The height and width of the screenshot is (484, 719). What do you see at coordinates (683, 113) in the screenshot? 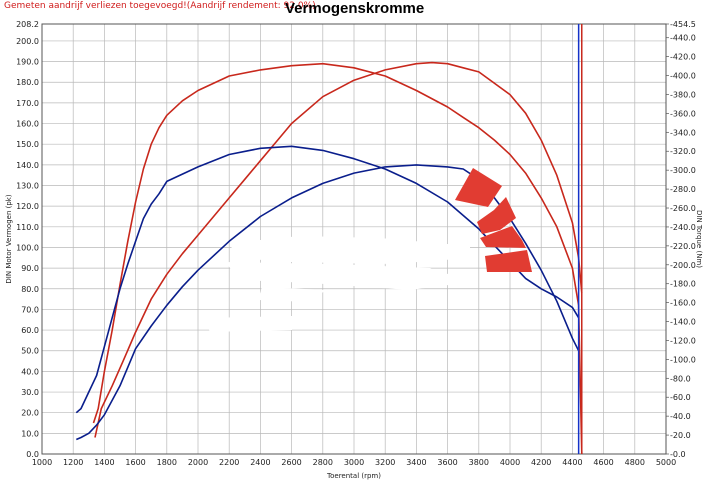
I see `y-tick-label-right: -360.0` at bounding box center [683, 113].